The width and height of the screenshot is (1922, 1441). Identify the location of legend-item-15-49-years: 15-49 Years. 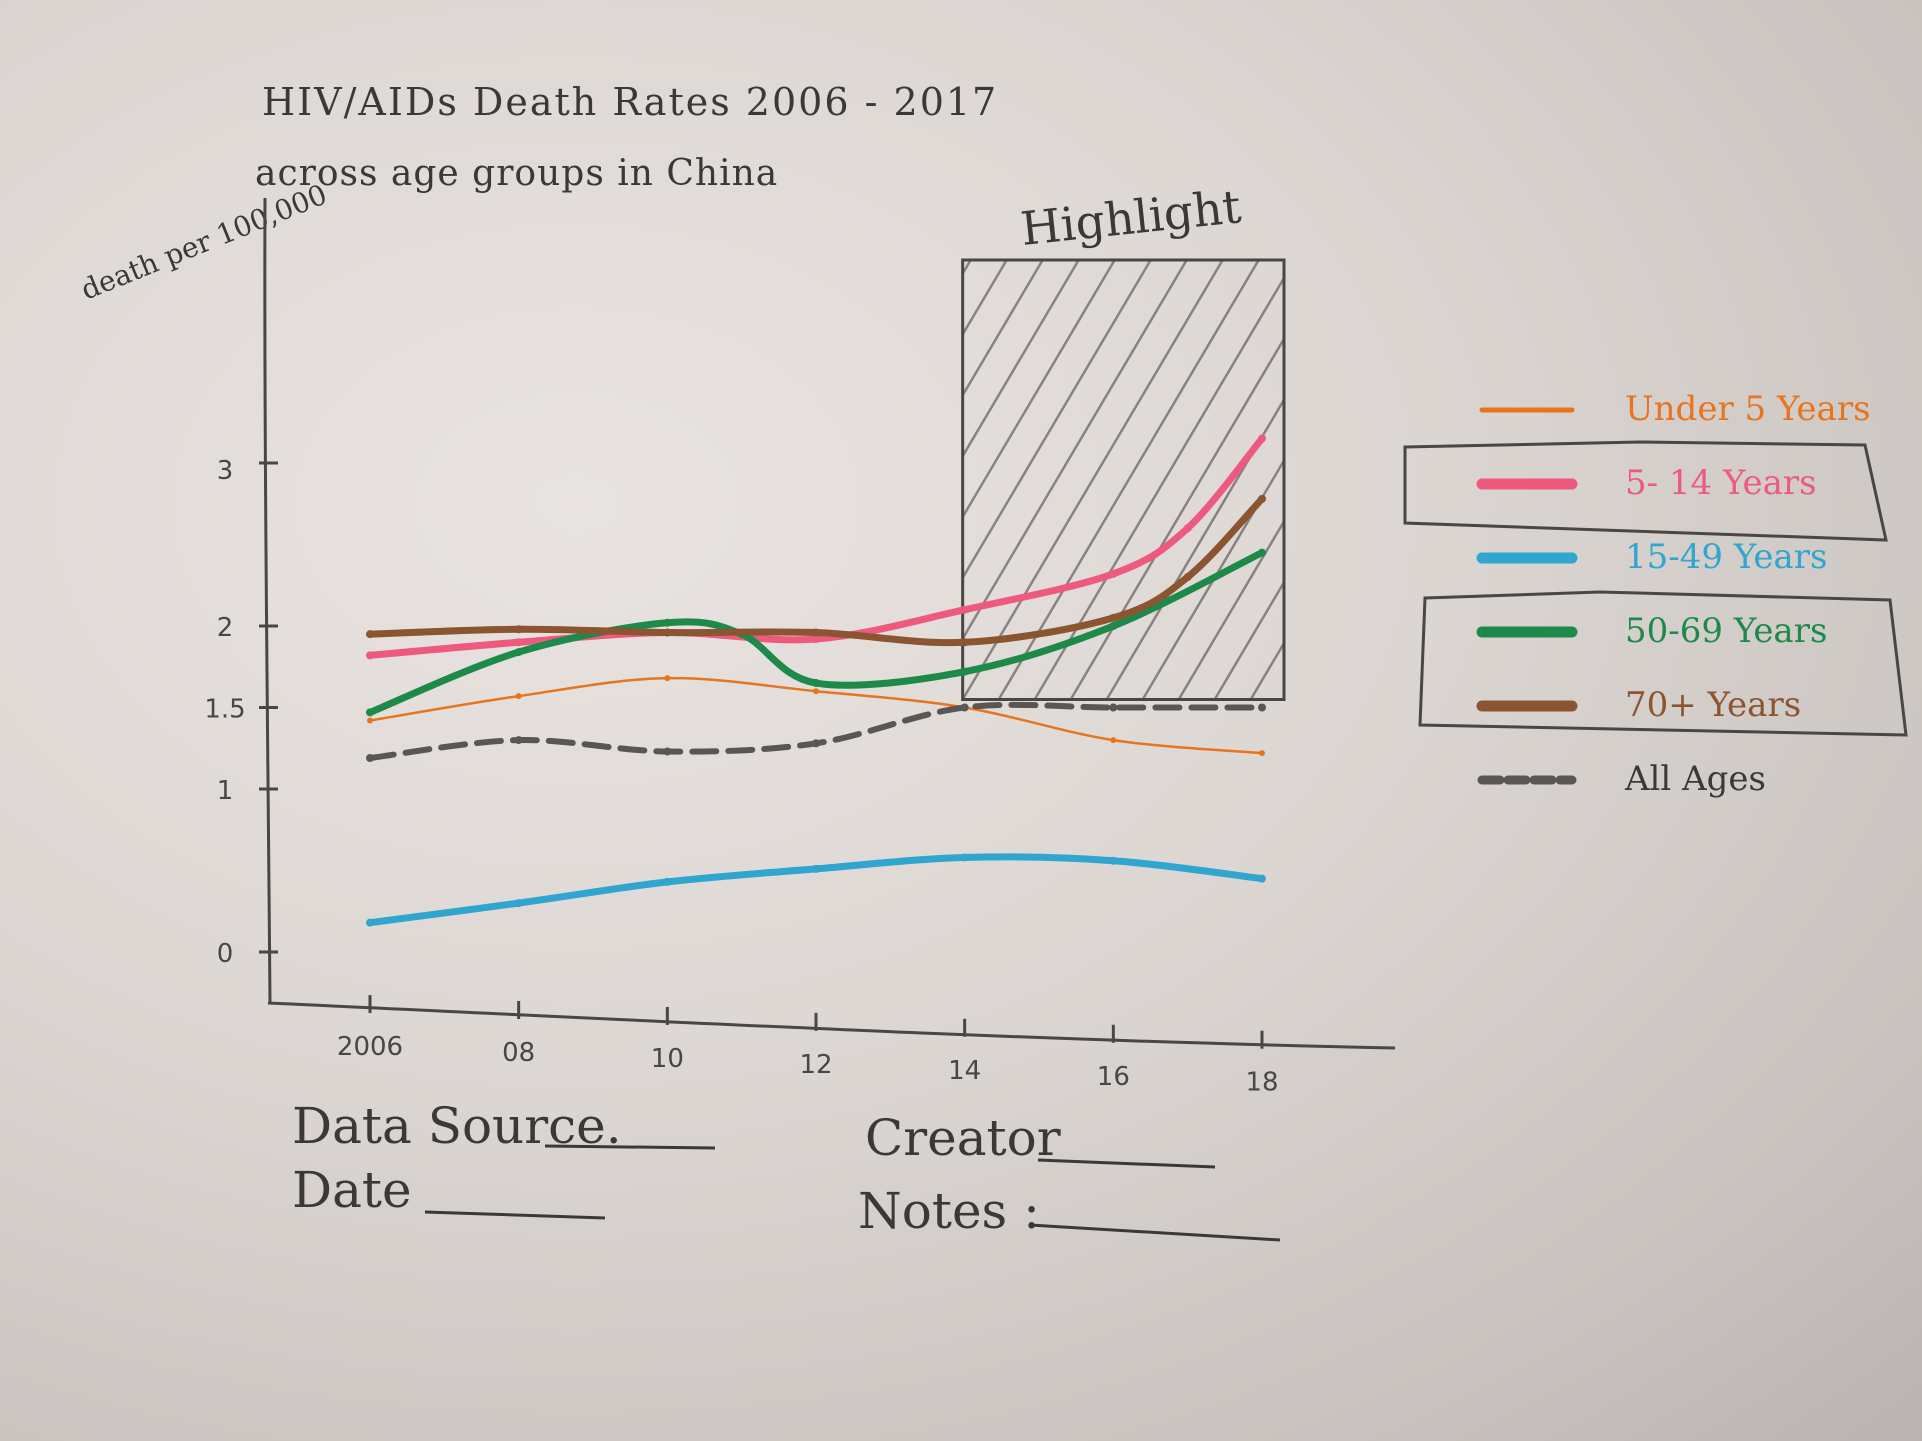
(1651, 557).